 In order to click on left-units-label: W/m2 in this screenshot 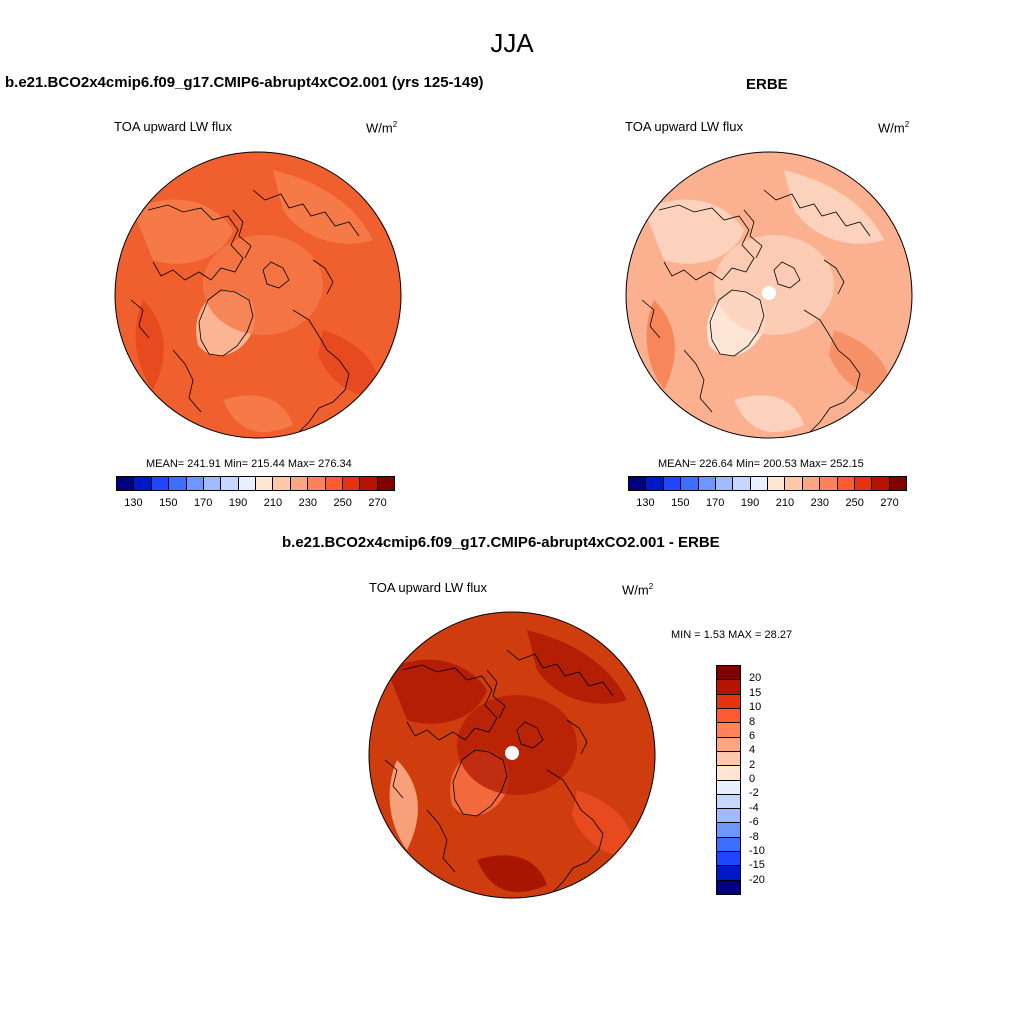, I will do `click(382, 128)`.